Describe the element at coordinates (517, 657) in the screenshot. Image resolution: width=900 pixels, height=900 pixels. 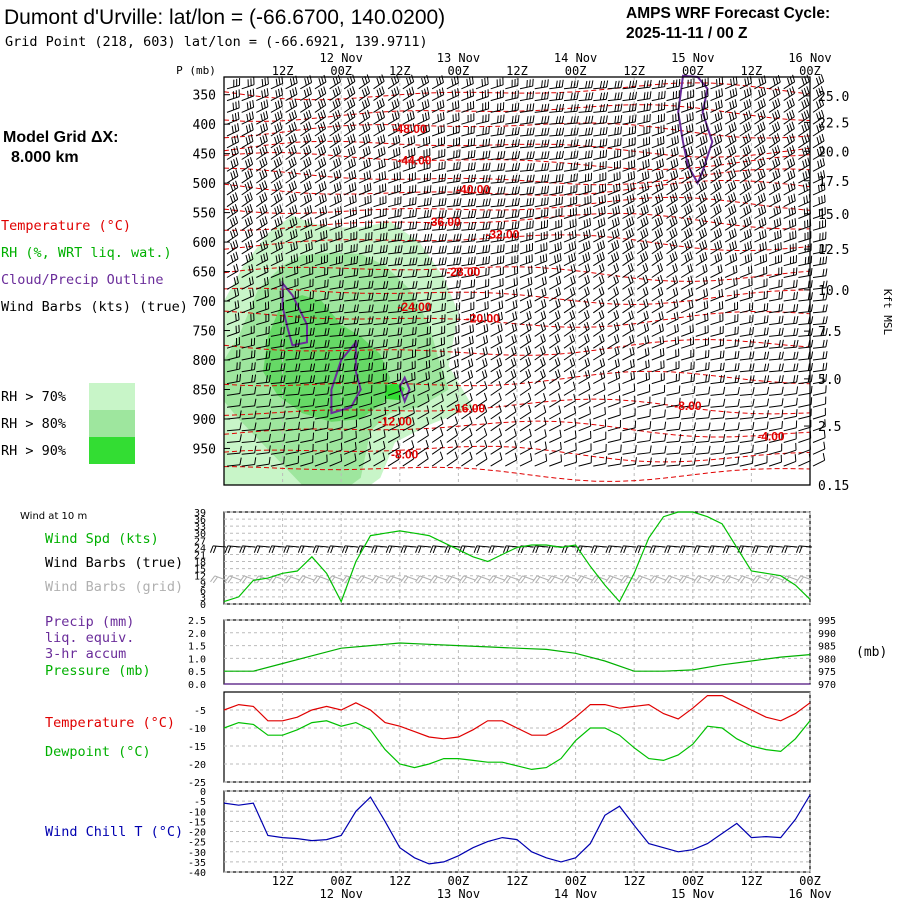
I see `pressure-line` at that location.